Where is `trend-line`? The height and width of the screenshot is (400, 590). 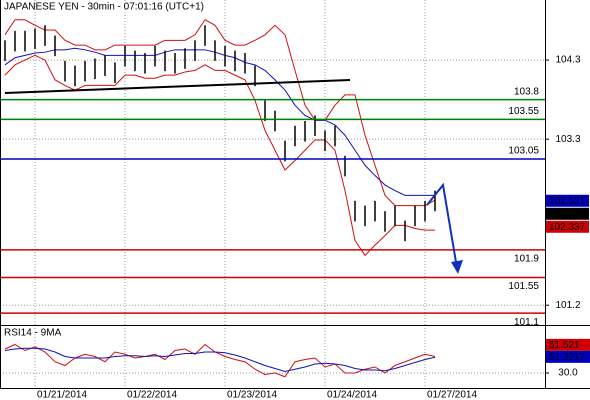 trend-line is located at coordinates (177, 86).